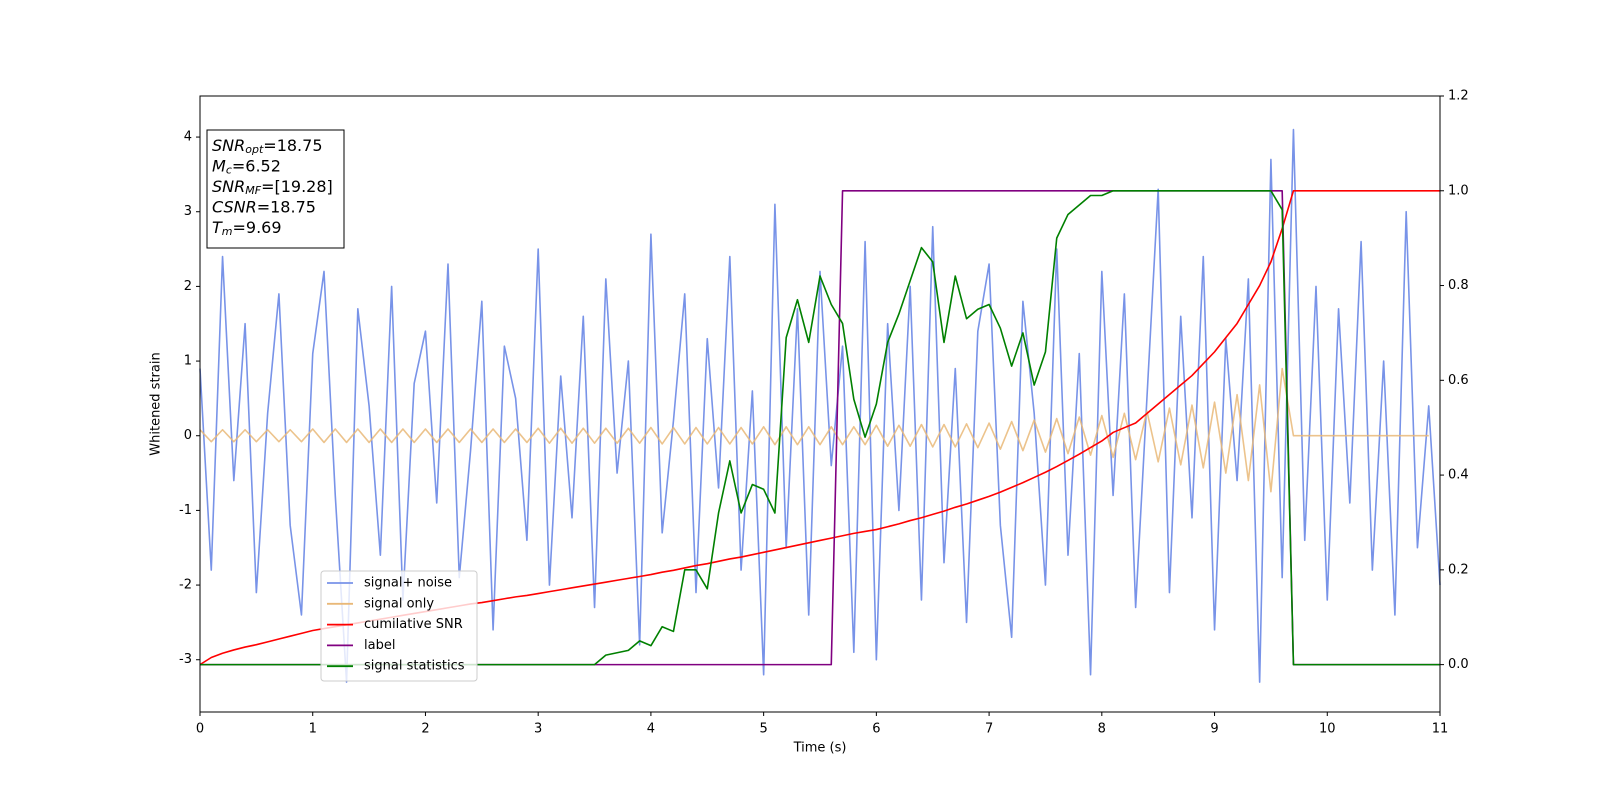  Describe the element at coordinates (1458, 190) in the screenshot. I see `y2-tick-label: 1.0` at that location.